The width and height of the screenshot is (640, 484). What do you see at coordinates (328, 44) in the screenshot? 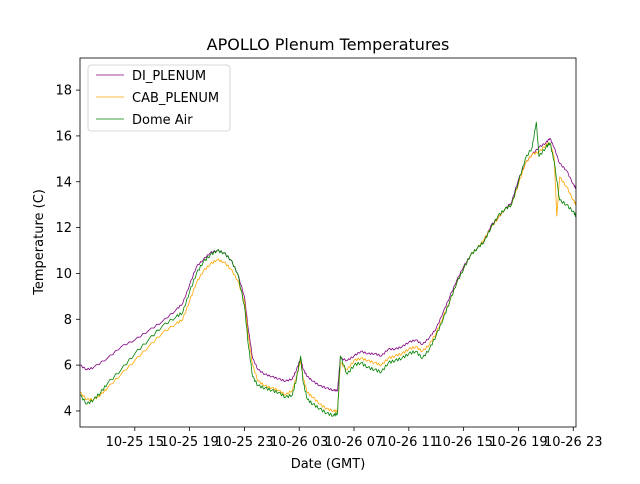
I see `chart-title: APOLLO Plenum Temperatures` at bounding box center [328, 44].